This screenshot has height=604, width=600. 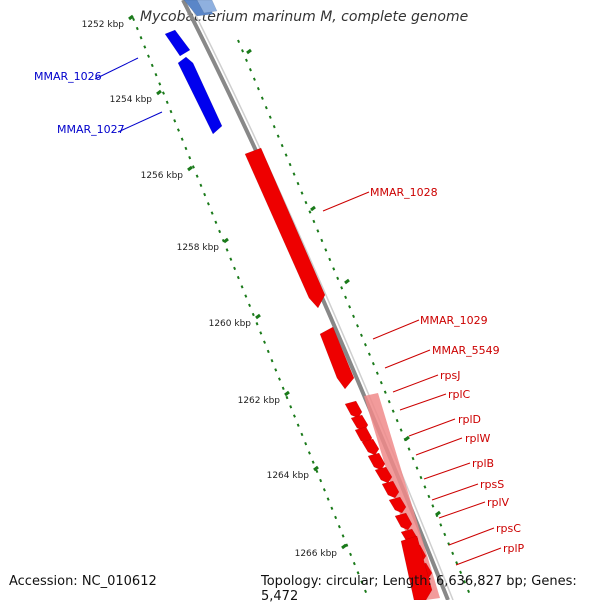 I want to click on gene-label: MMAR_1026, so click(x=68, y=76).